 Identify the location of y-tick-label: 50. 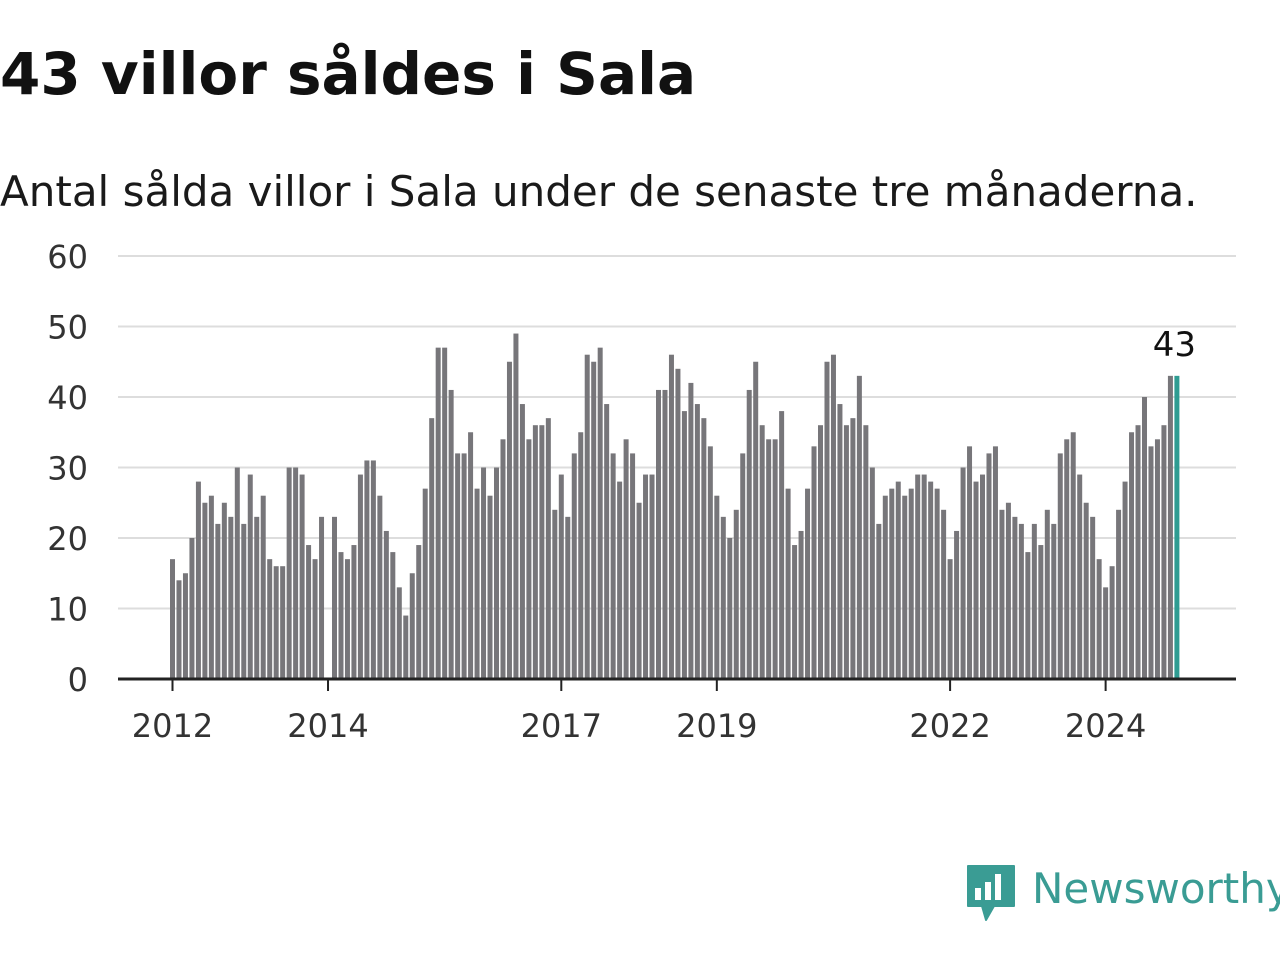
(67, 328).